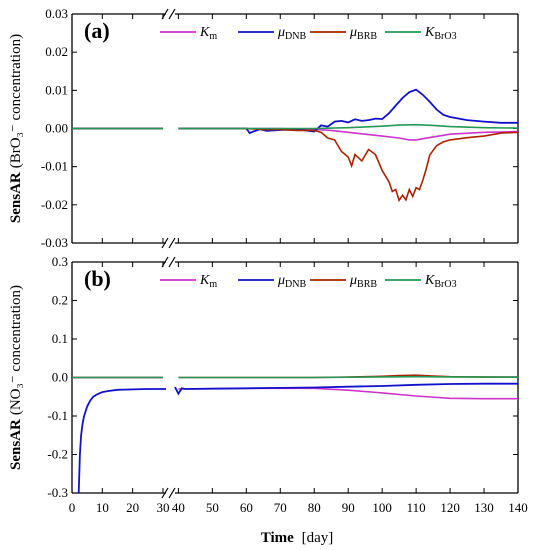  I want to click on y-axis-title: SensAR(NO₃⁻ concentration), so click(16, 377).